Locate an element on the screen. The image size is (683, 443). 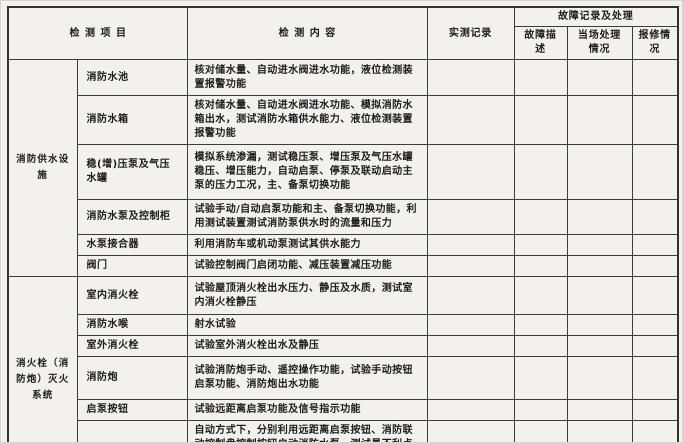
header-inspection-item: 检测项目 is located at coordinates (97, 33).